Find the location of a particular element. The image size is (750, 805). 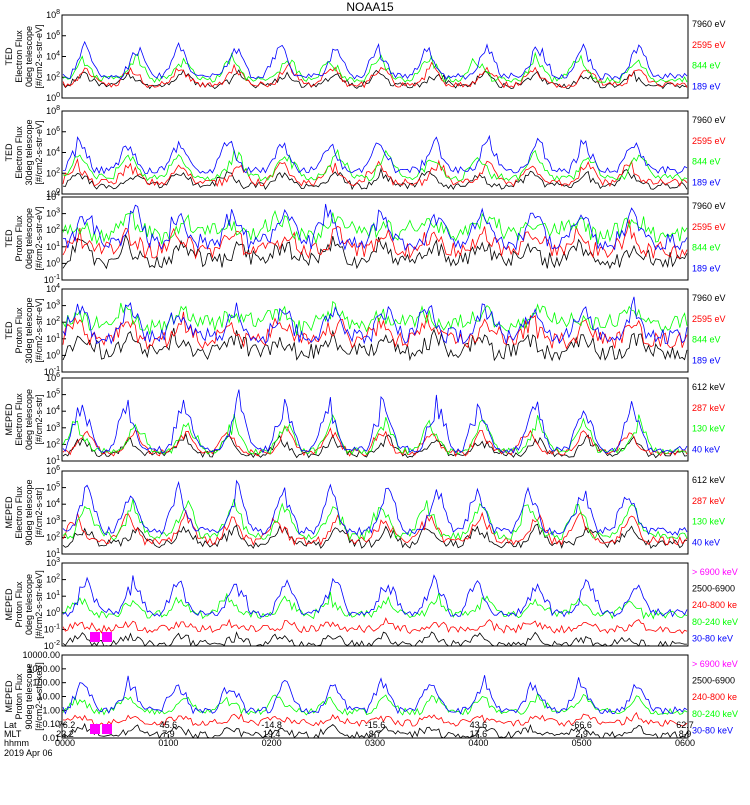

y-tick-label: 10⁰ is located at coordinates (53, 262).